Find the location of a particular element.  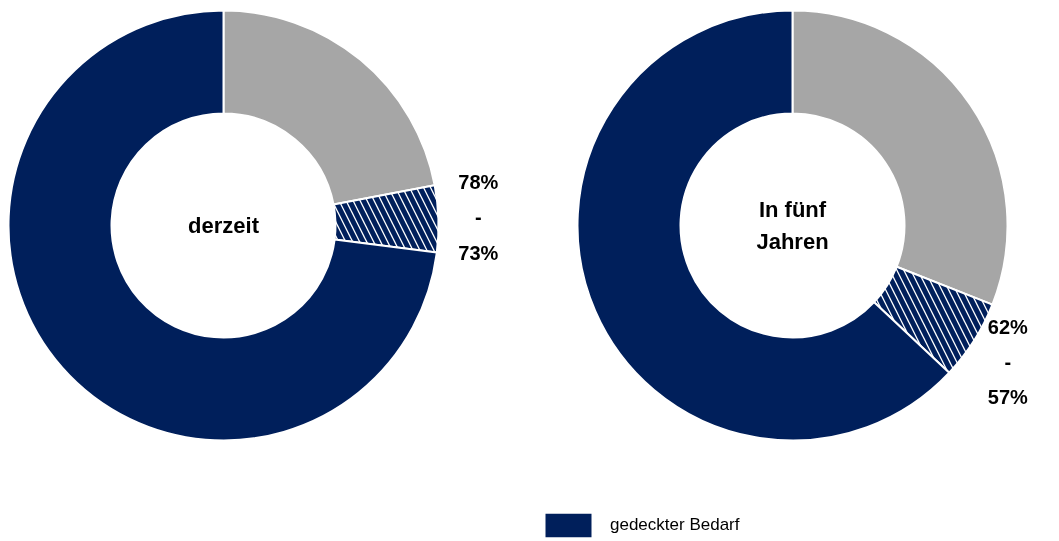

legend-label: gedeckter Bedarf is located at coordinates (675, 525).